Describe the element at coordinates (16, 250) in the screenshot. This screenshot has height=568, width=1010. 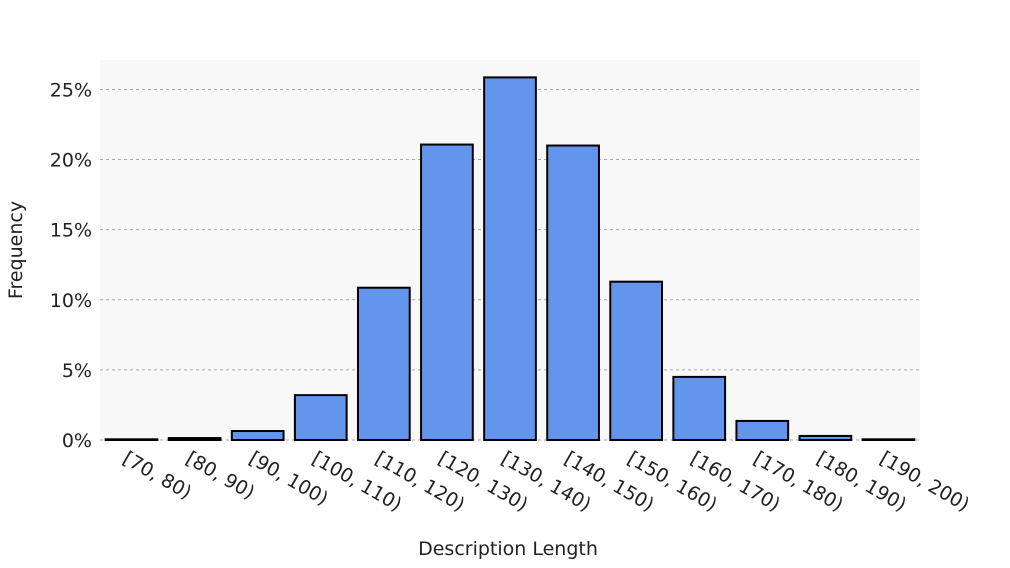
I see `y-axis-title: Frequency` at that location.